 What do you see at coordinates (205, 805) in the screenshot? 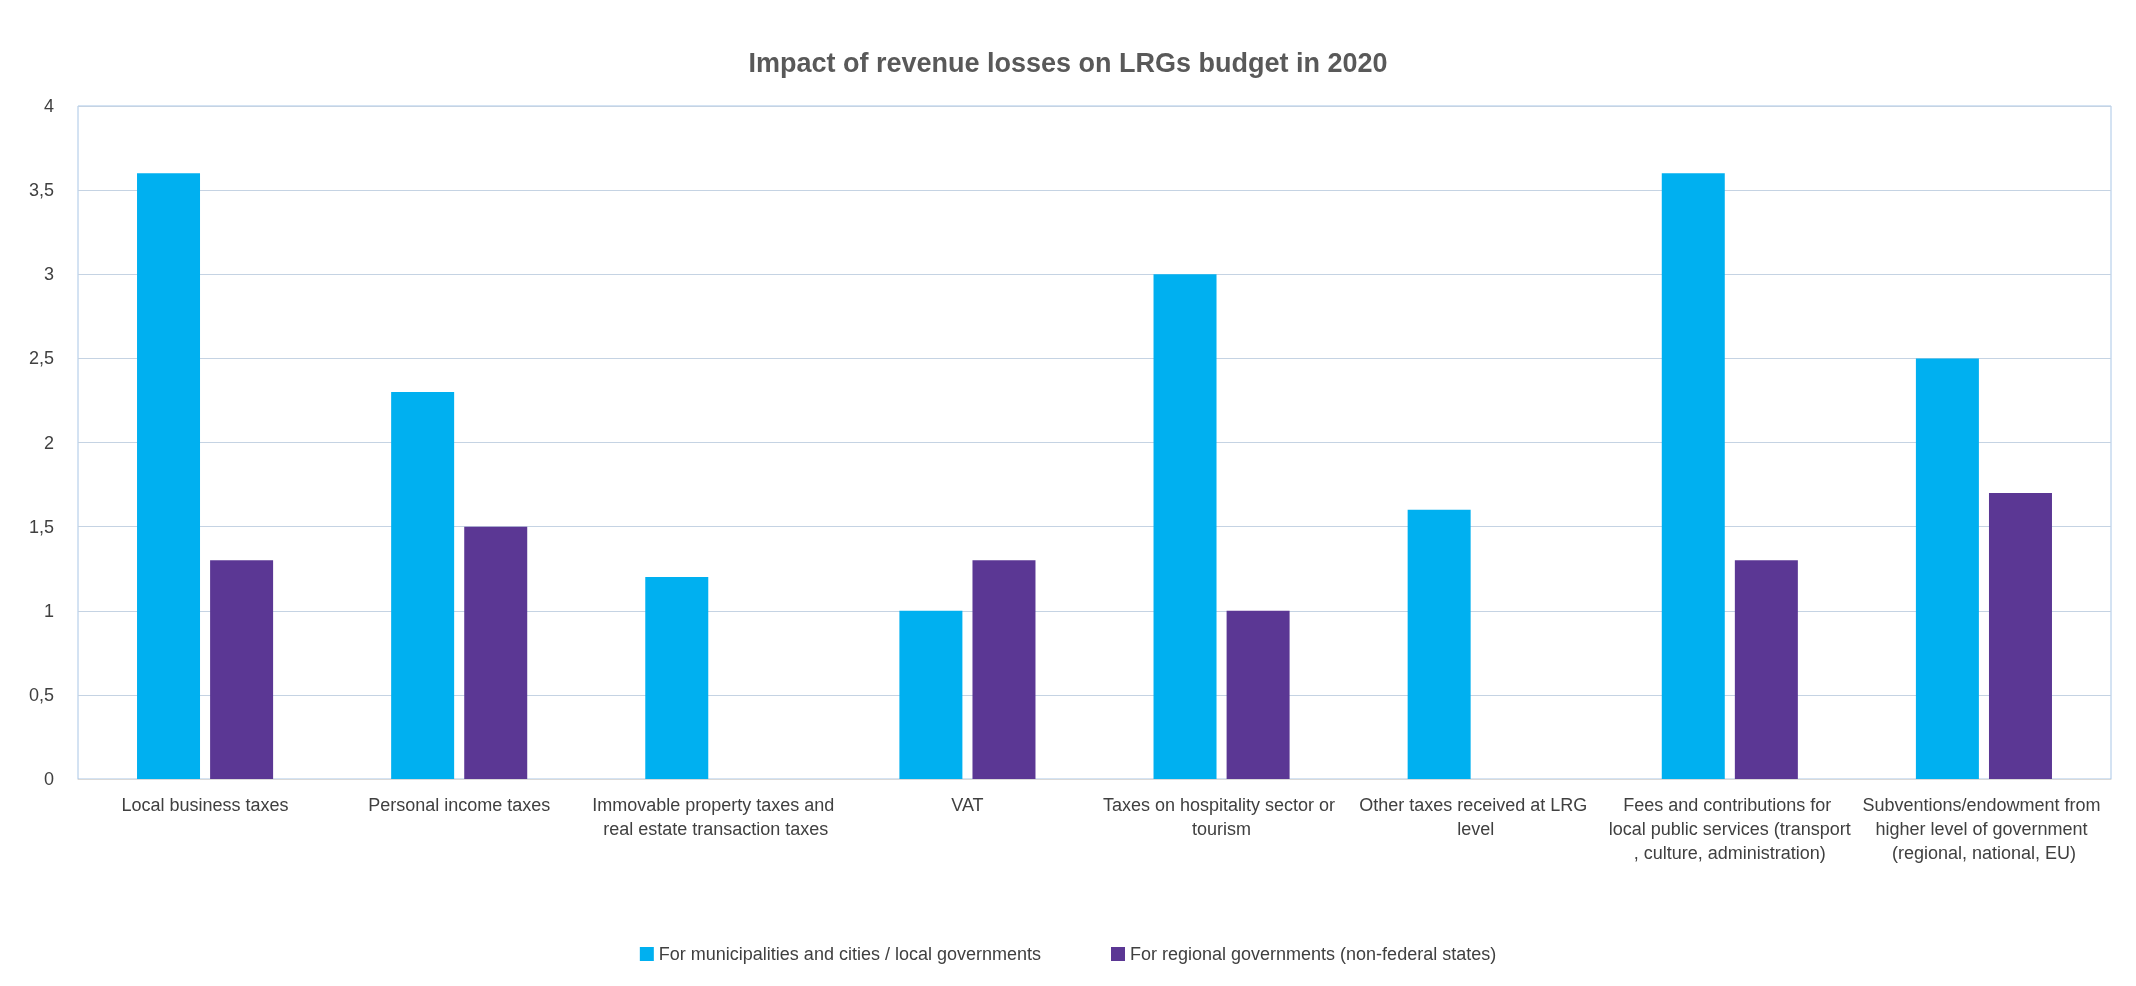
I see `x-tick-label: Local business taxes` at bounding box center [205, 805].